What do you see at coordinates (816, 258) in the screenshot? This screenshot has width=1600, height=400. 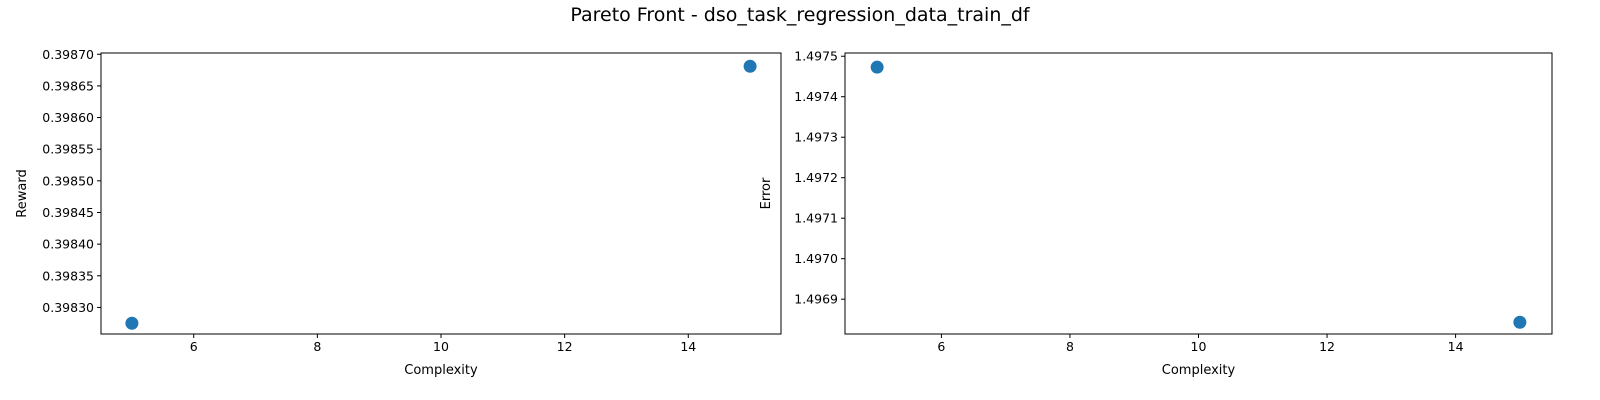 I see `y-tick-label: 1.4970` at bounding box center [816, 258].